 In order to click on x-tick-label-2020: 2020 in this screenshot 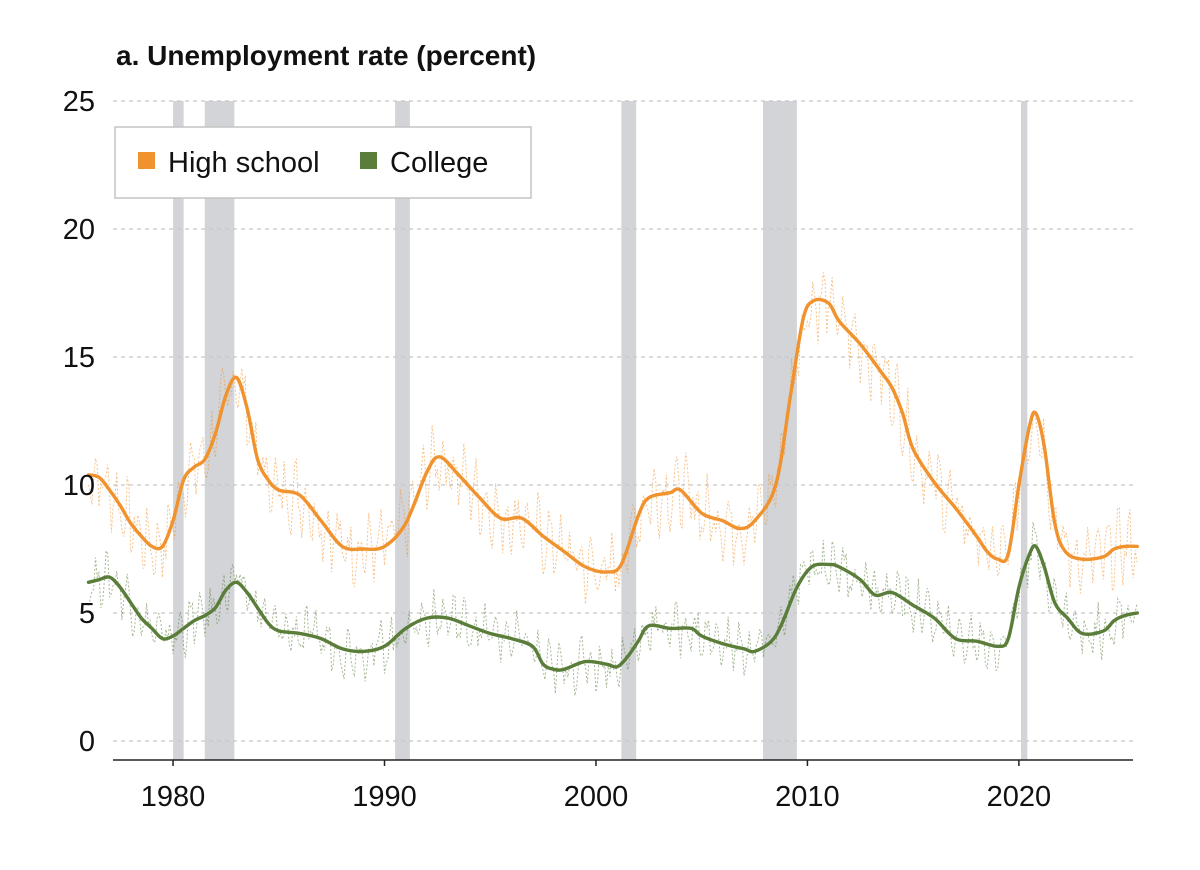, I will do `click(1019, 797)`.